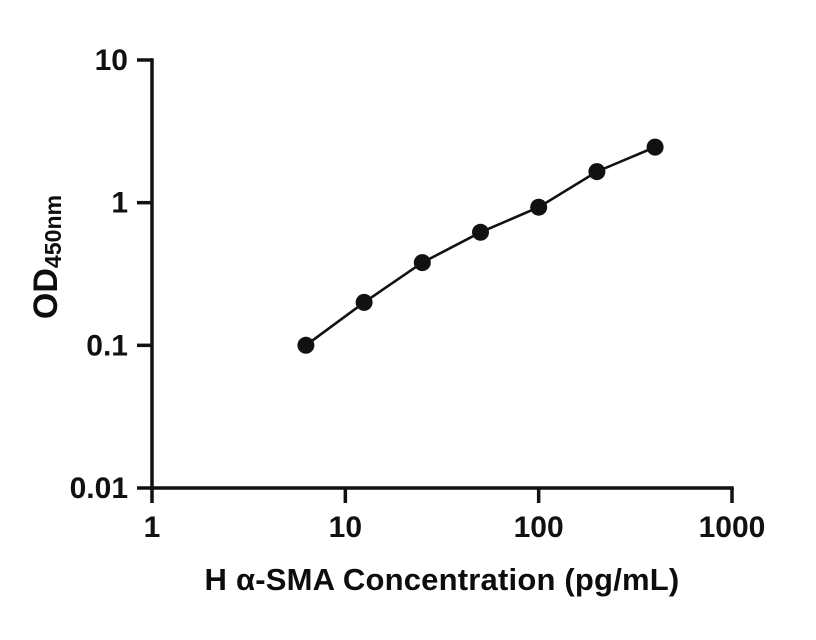 The height and width of the screenshot is (640, 816). I want to click on x-axis-tick-label: 1, so click(152, 527).